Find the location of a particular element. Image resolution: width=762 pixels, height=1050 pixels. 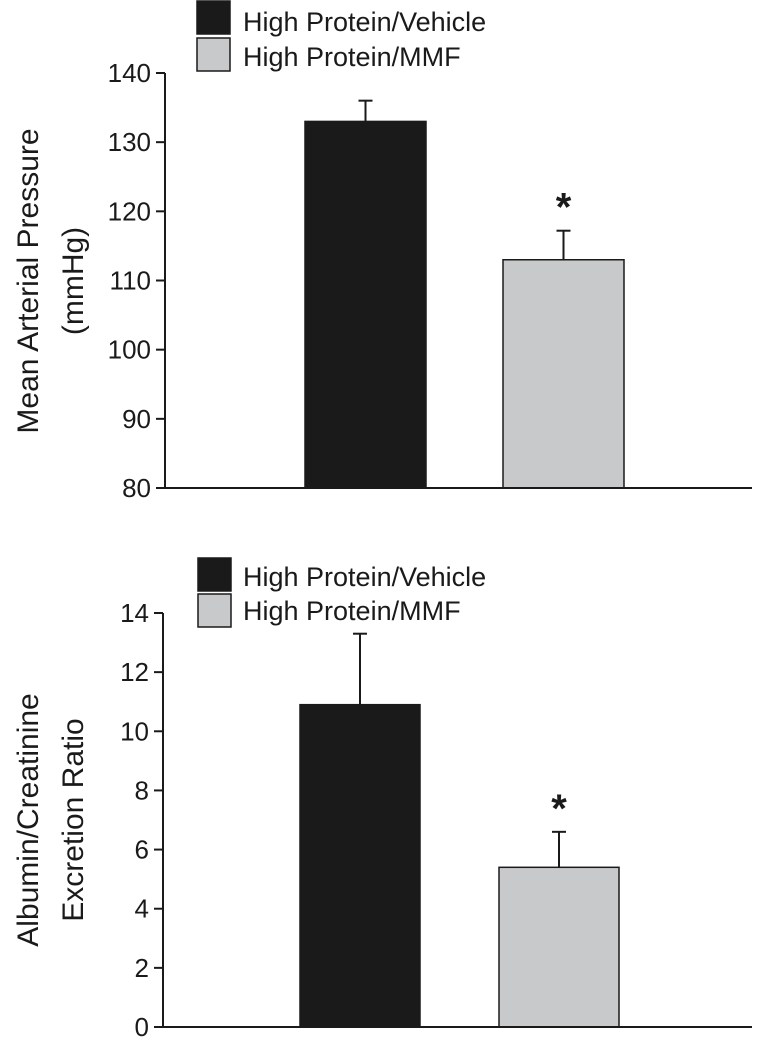

y-tick-label: 10 is located at coordinates (134, 731).